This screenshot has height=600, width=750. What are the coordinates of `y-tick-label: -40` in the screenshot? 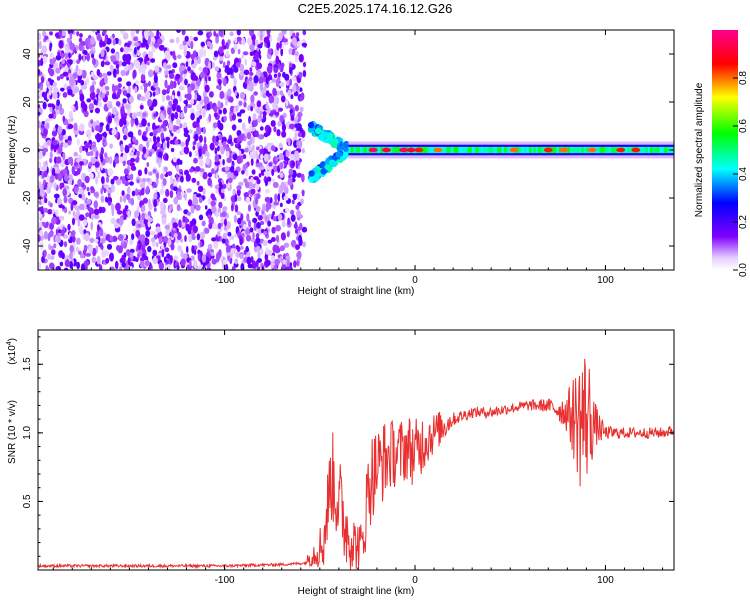 It's located at (27, 245).